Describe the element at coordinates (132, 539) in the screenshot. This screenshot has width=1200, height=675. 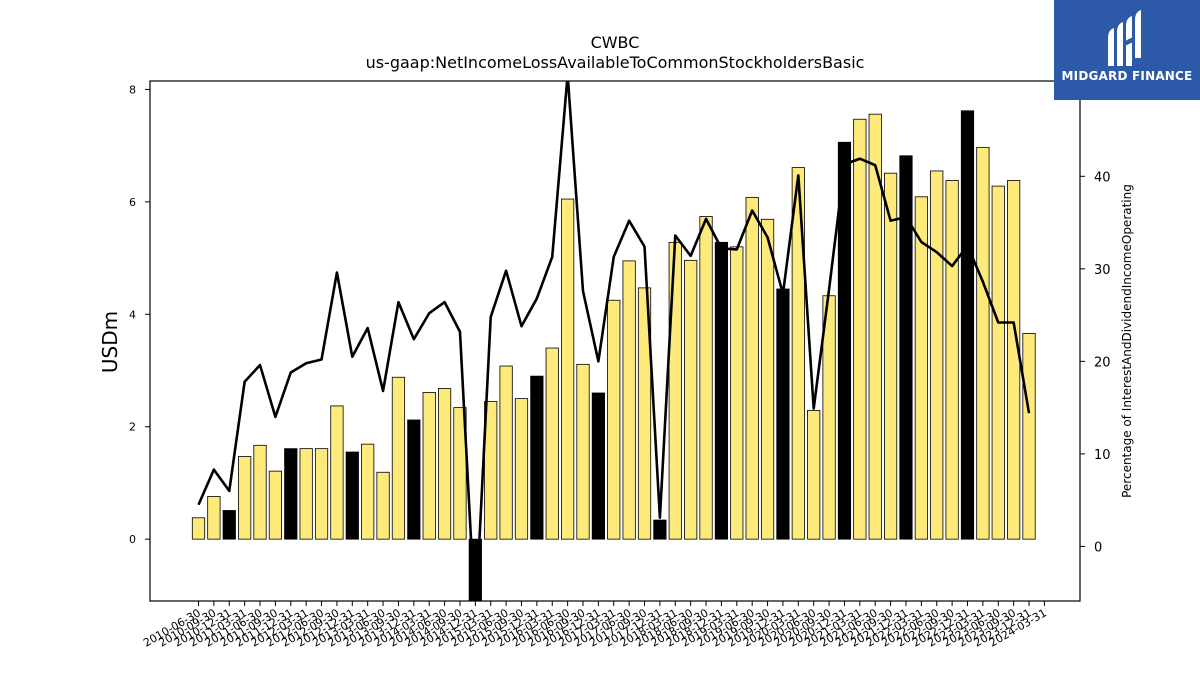
I see `y-tick-label-0: 0` at that location.